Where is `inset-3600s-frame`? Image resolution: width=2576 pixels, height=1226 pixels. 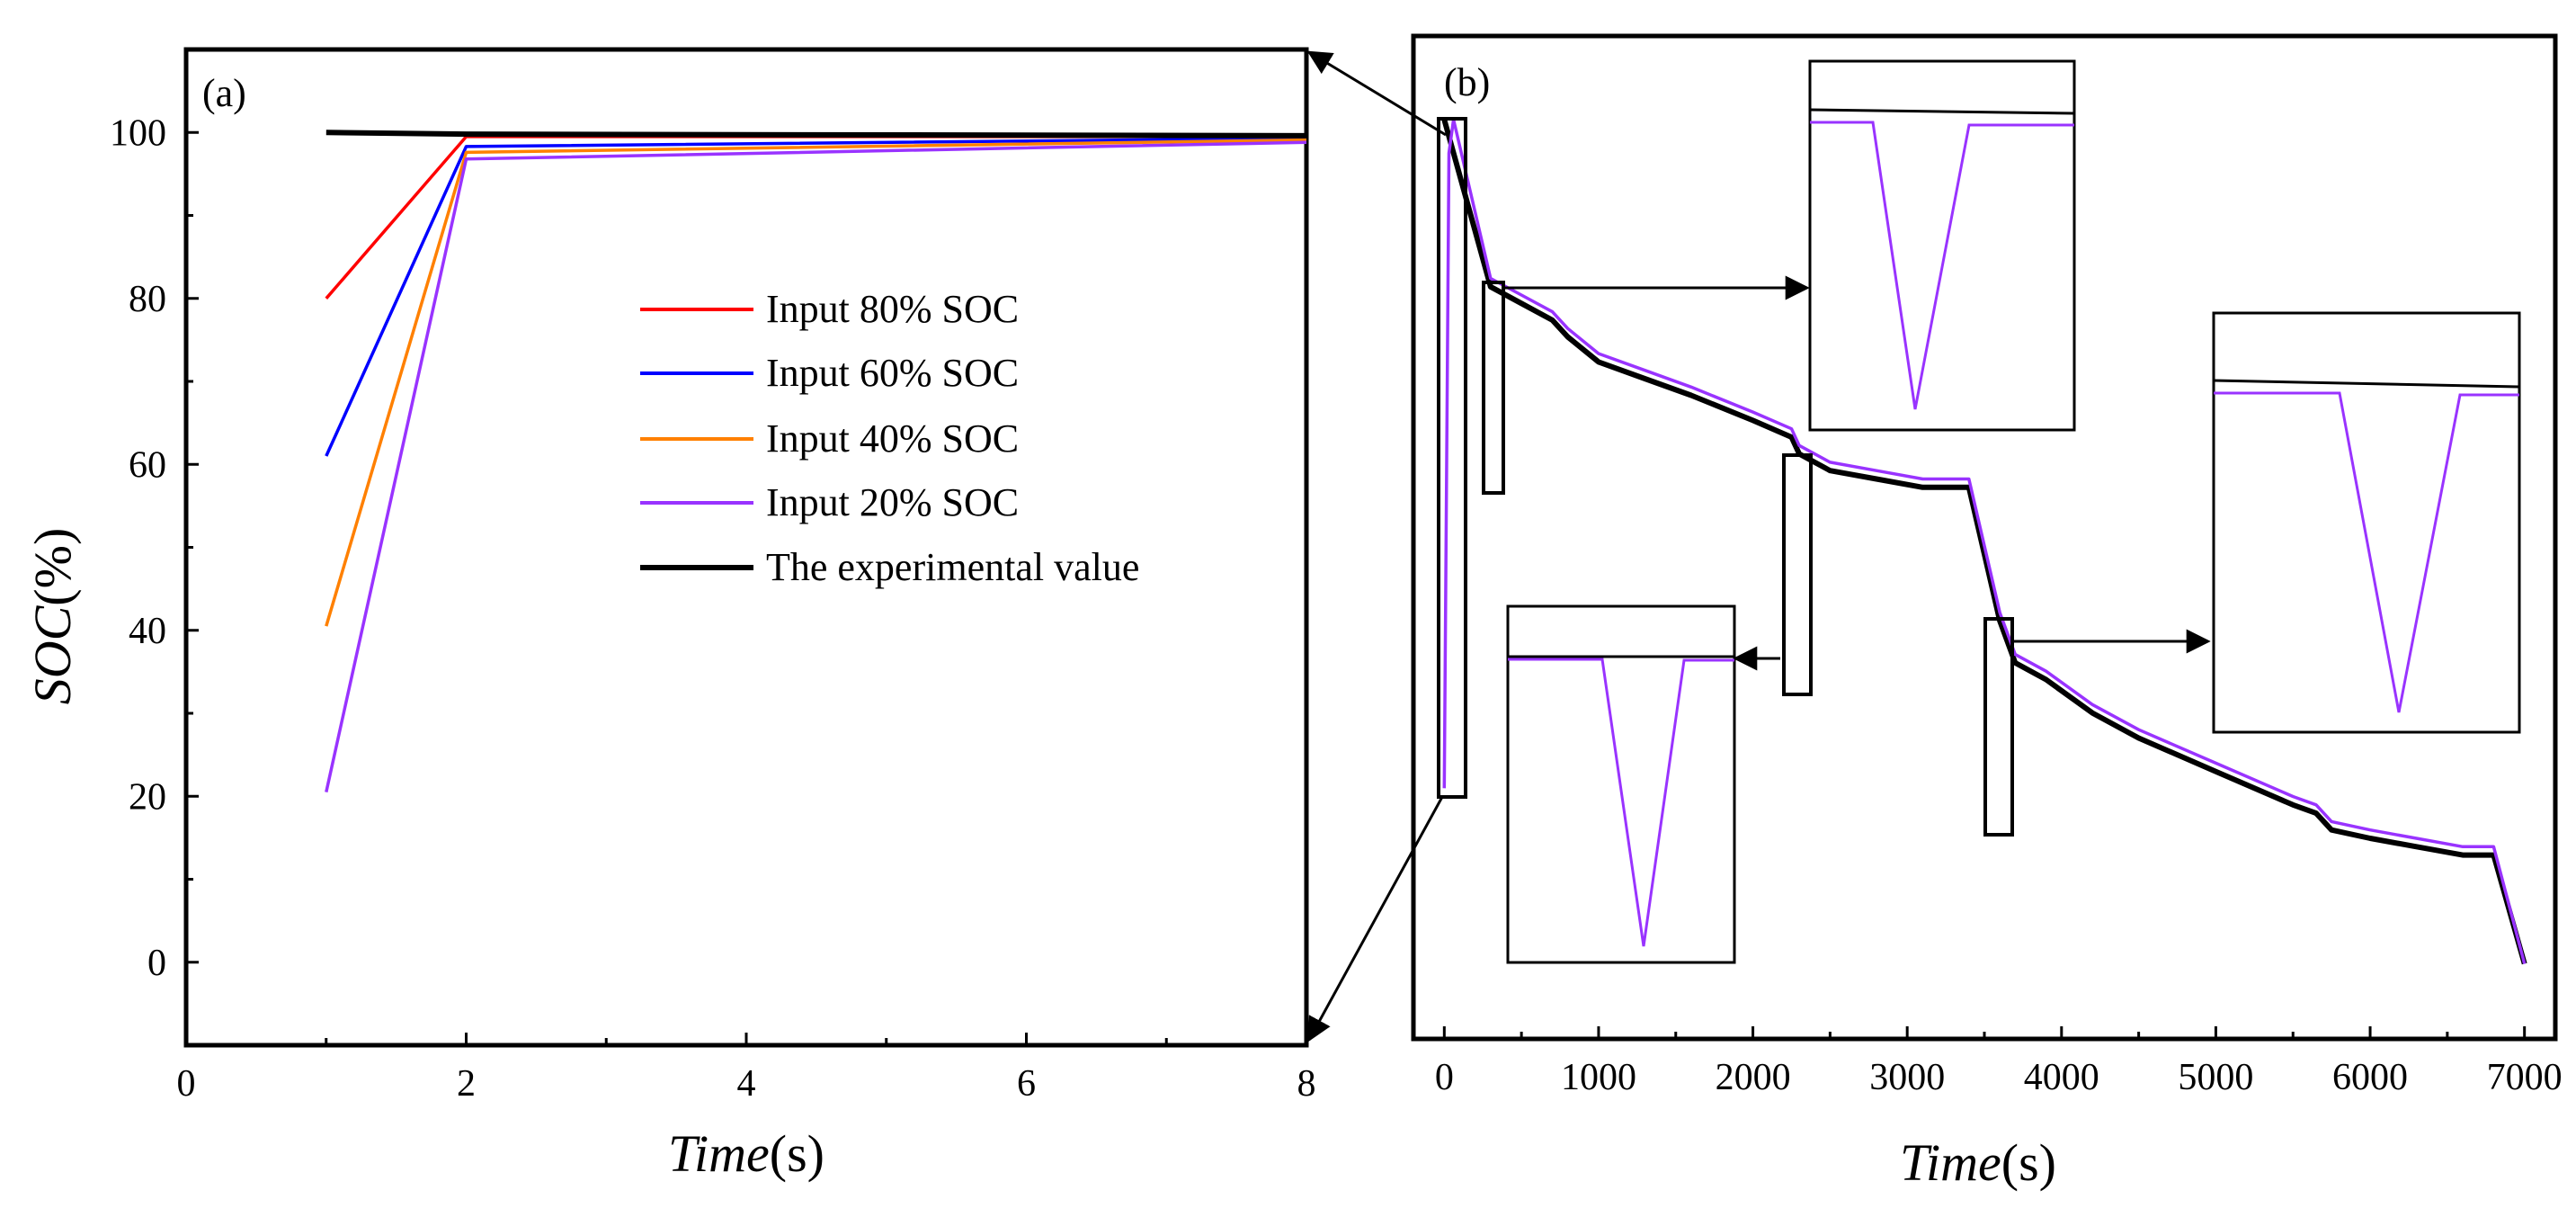
inset-3600s-frame is located at coordinates (2367, 522).